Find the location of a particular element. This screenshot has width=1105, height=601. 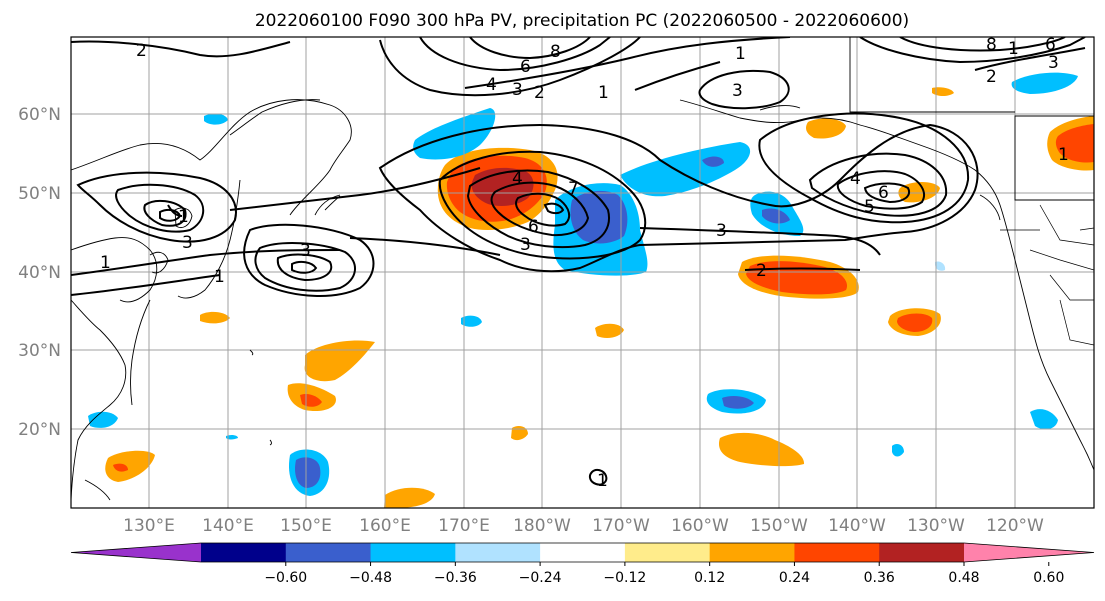

lat-label: 30°N is located at coordinates (39, 351).